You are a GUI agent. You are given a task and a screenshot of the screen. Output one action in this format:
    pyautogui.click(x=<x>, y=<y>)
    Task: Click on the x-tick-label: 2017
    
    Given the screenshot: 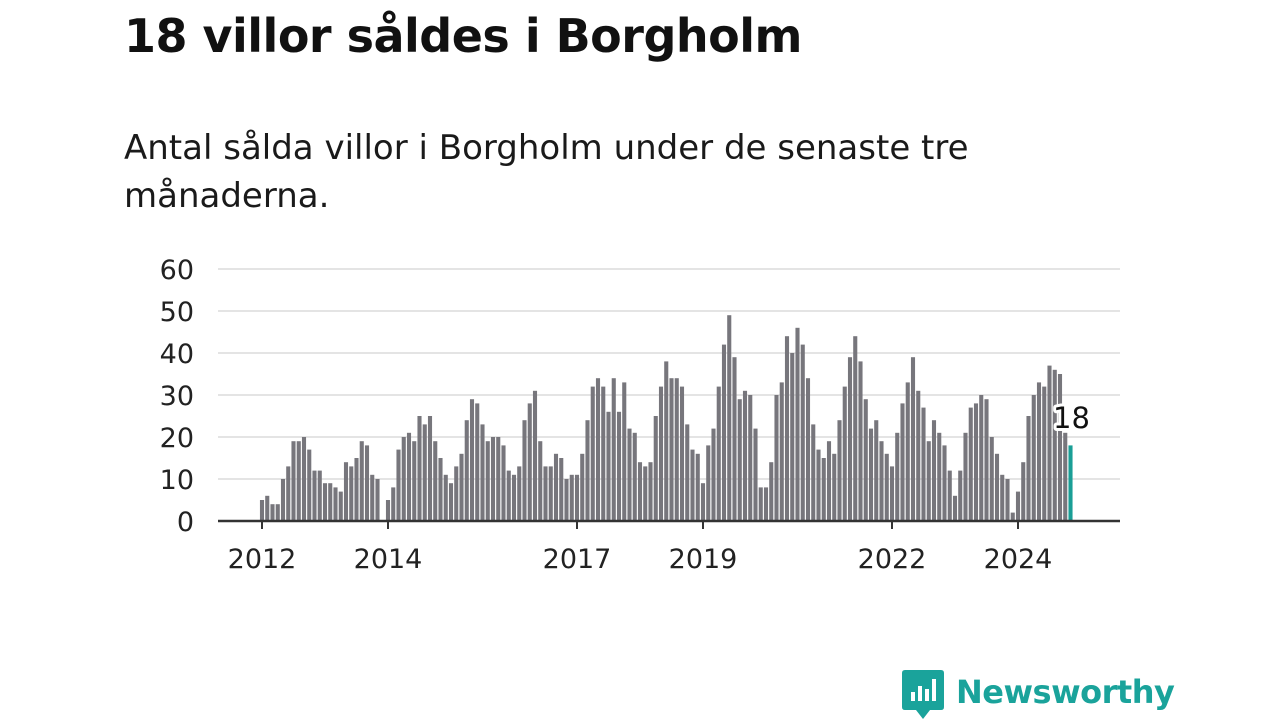 What is the action you would take?
    pyautogui.click(x=577, y=559)
    